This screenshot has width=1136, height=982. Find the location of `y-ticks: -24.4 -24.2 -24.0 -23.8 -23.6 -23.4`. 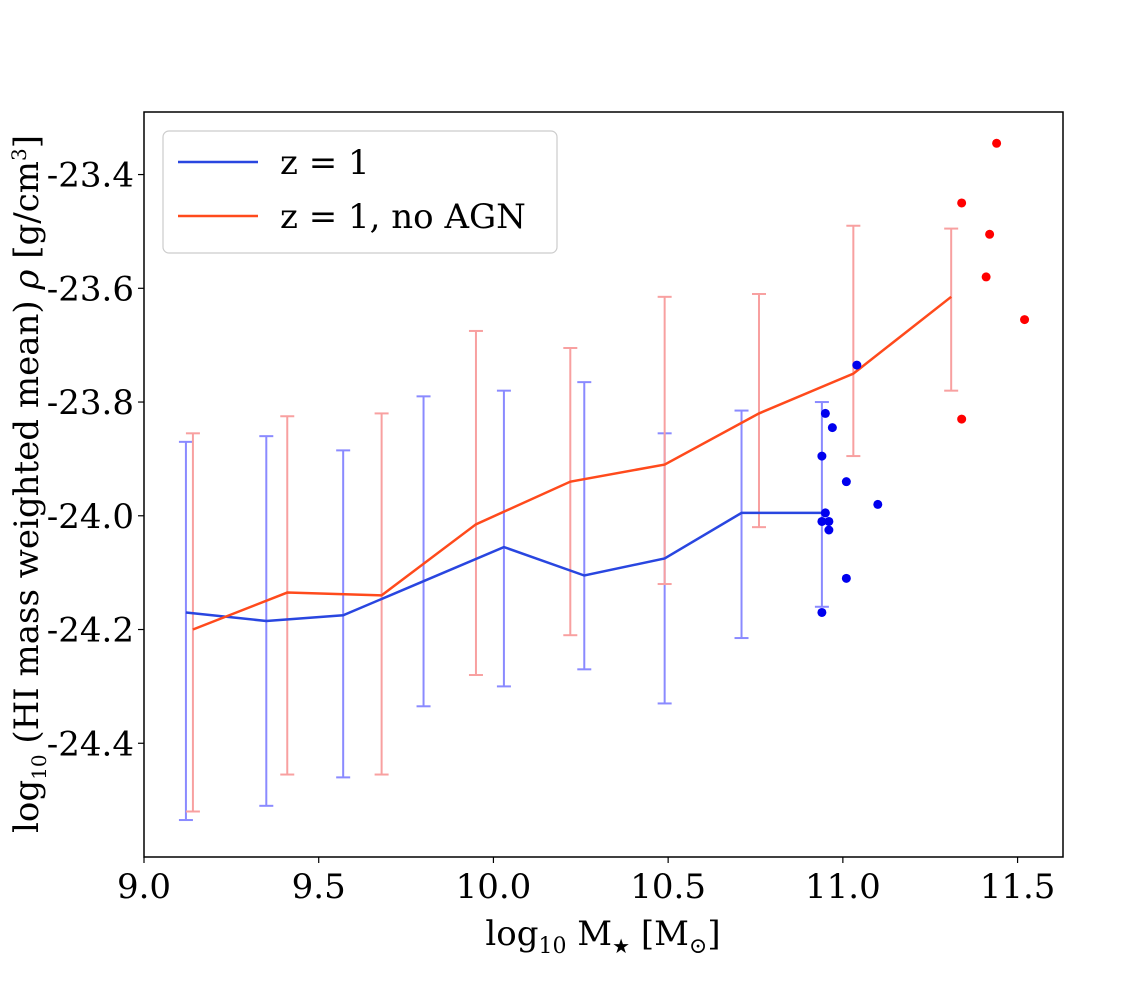

y-ticks: -24.4 -24.2 -24.0 -23.8 -23.6 -23.4 is located at coordinates (95, 460).